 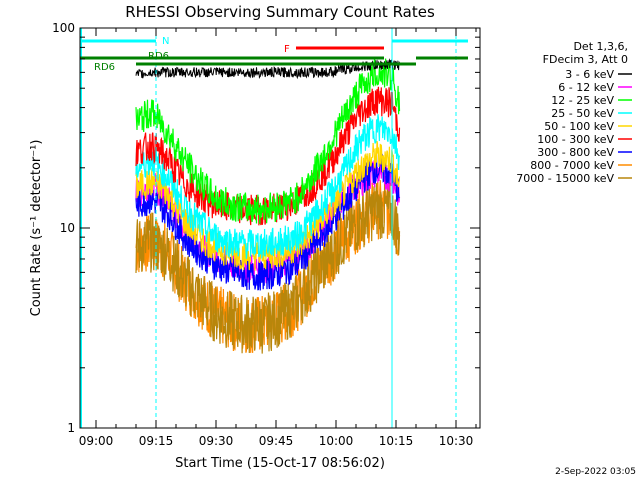 I want to click on legend-header: FDecim 3, Att 0, so click(x=585, y=59).